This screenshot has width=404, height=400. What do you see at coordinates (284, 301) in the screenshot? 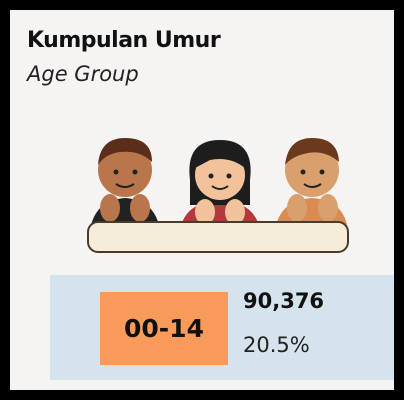
I see `population-count: 90,376` at bounding box center [284, 301].